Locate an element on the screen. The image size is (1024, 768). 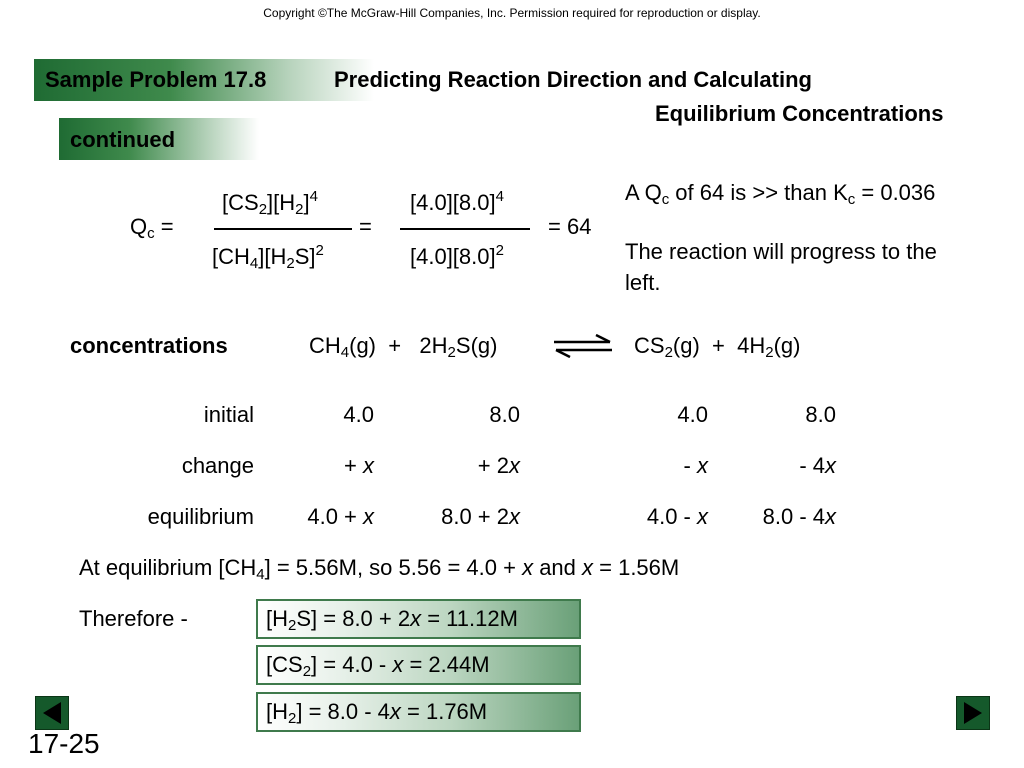
concentrations-heading: concentrations is located at coordinates (149, 345).